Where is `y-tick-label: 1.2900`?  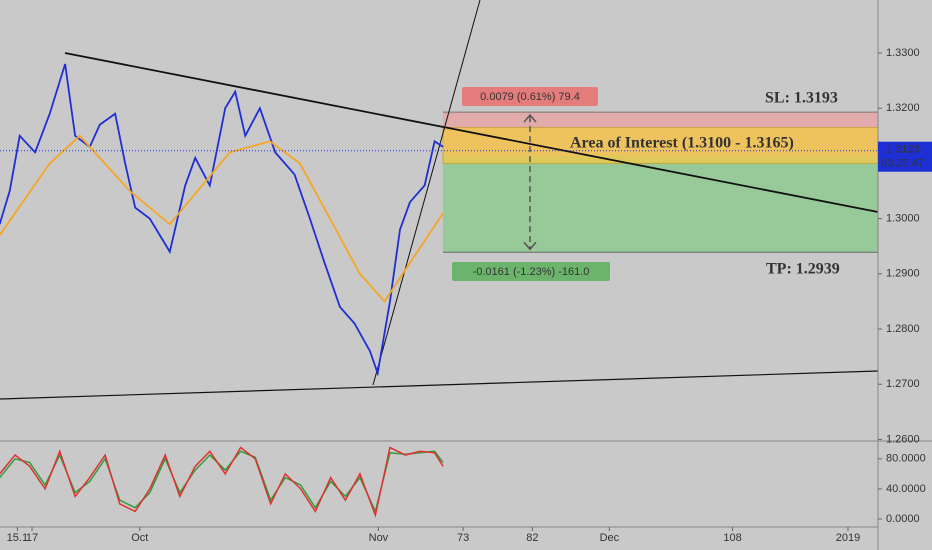 y-tick-label: 1.2900 is located at coordinates (903, 274).